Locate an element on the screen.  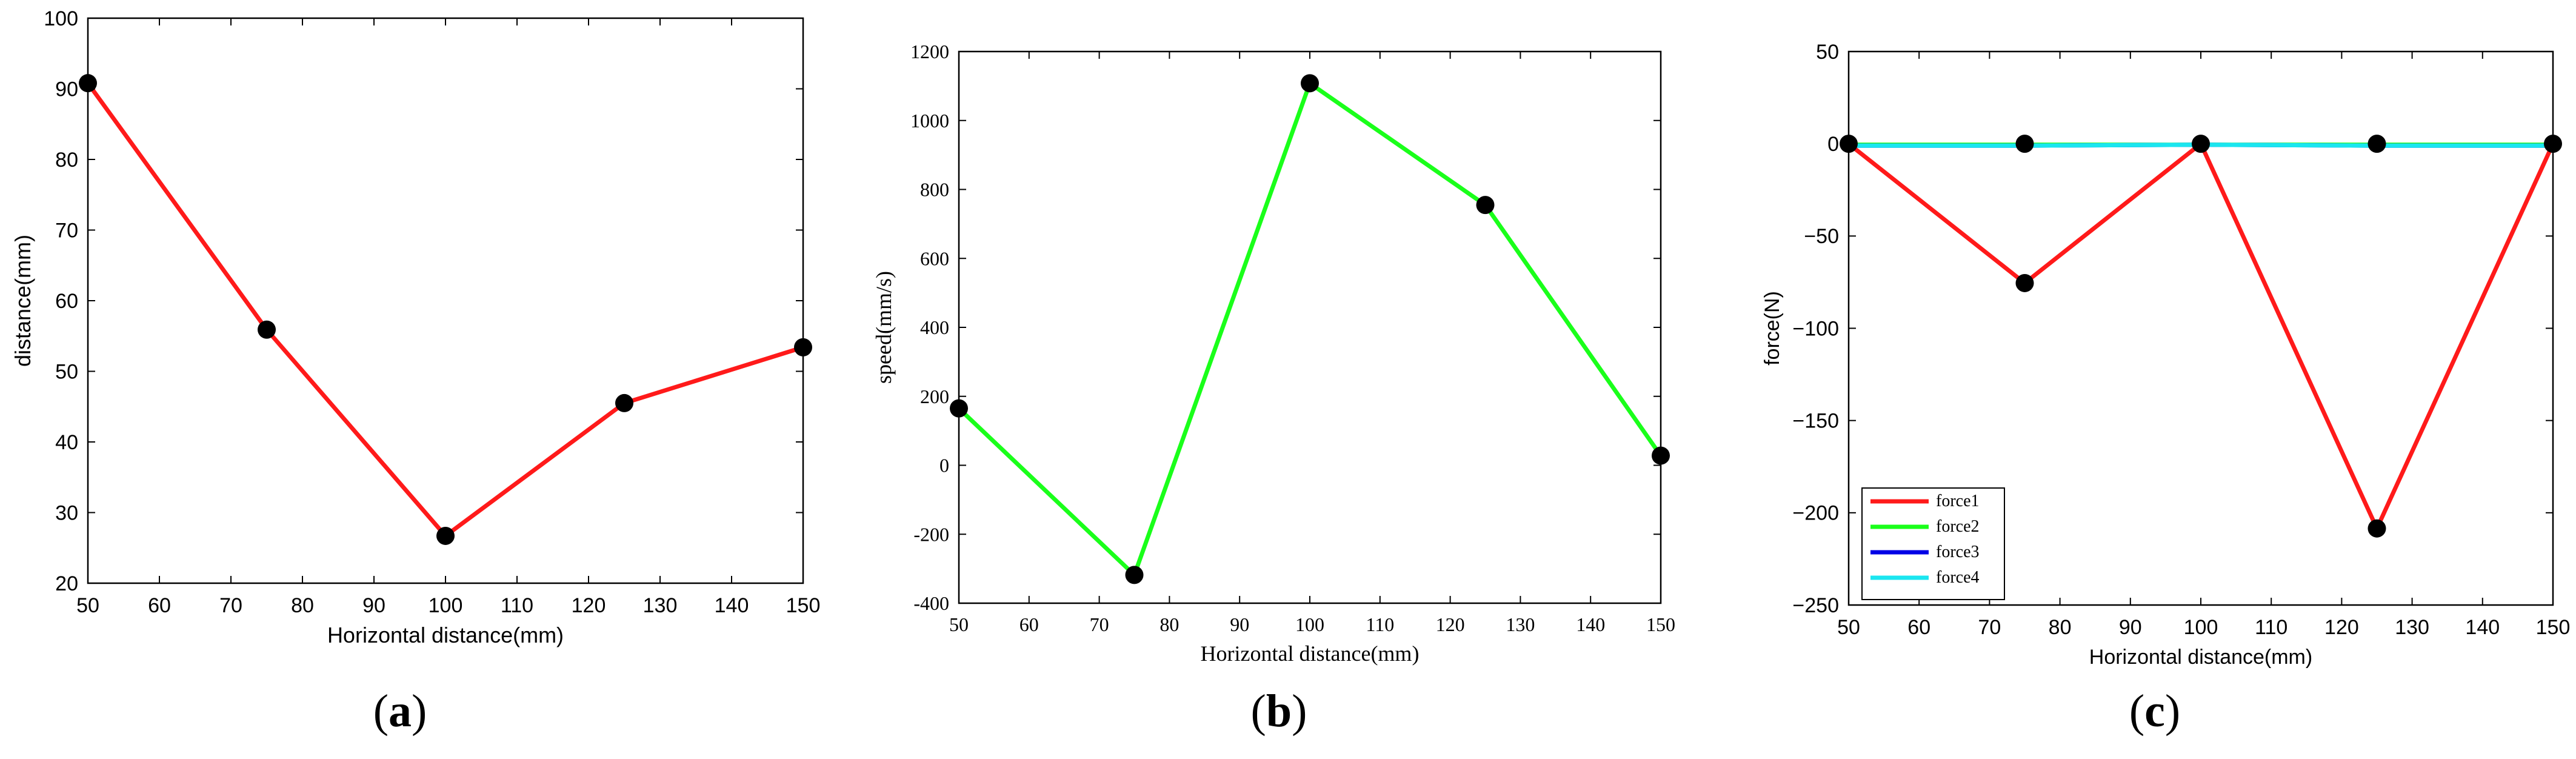
caption-c-close: ) is located at coordinates (2172, 712).